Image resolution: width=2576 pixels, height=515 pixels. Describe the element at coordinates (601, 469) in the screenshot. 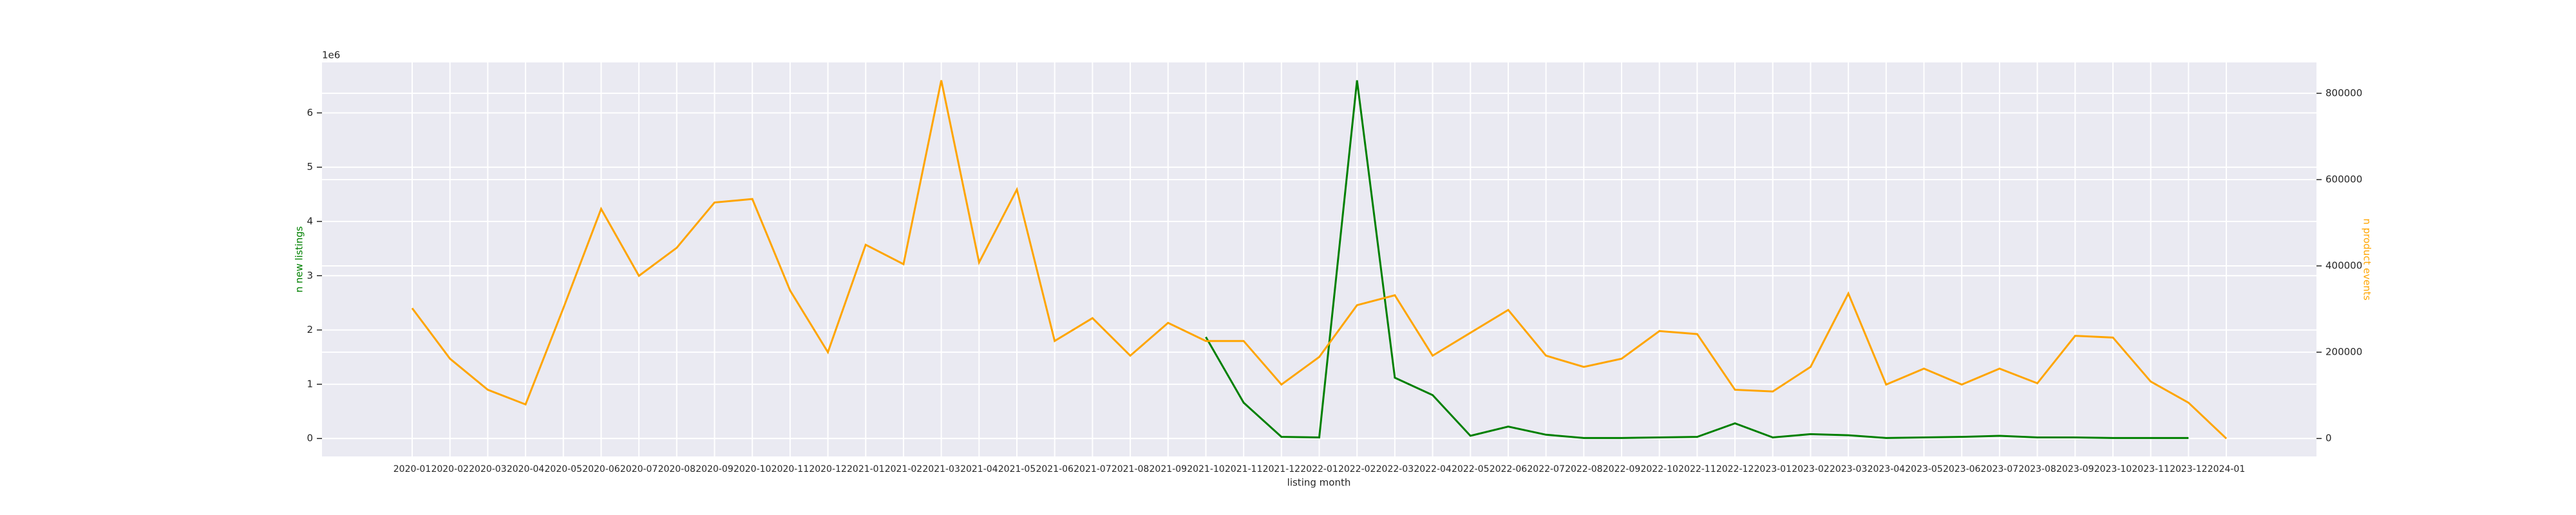

I see `x-tick-label: 2020-06` at that location.